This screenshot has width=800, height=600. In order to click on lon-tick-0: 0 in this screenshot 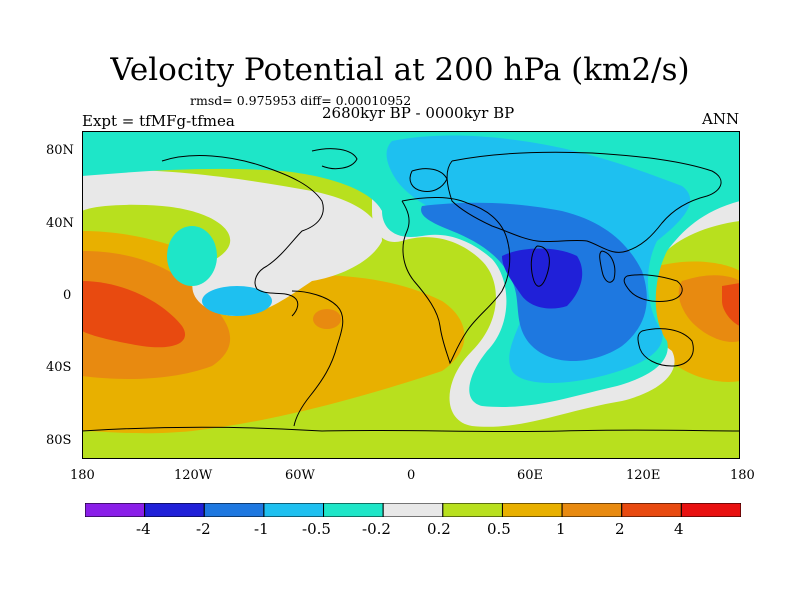, I will do `click(411, 475)`.